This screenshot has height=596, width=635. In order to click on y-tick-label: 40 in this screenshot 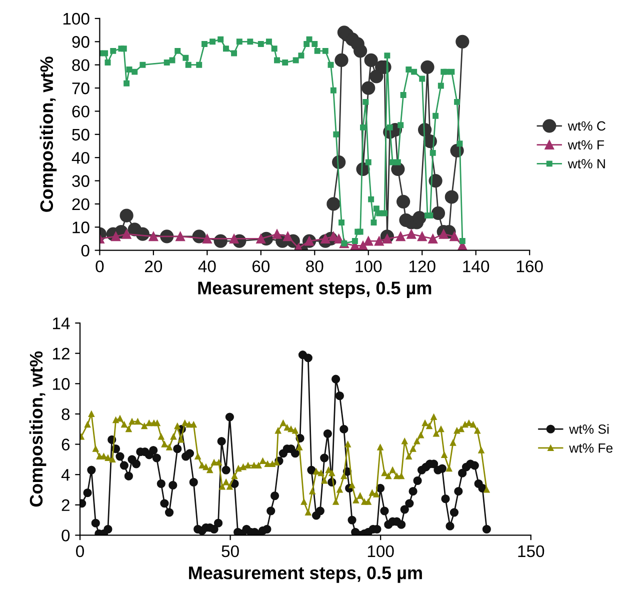, I will do `click(81, 158)`.